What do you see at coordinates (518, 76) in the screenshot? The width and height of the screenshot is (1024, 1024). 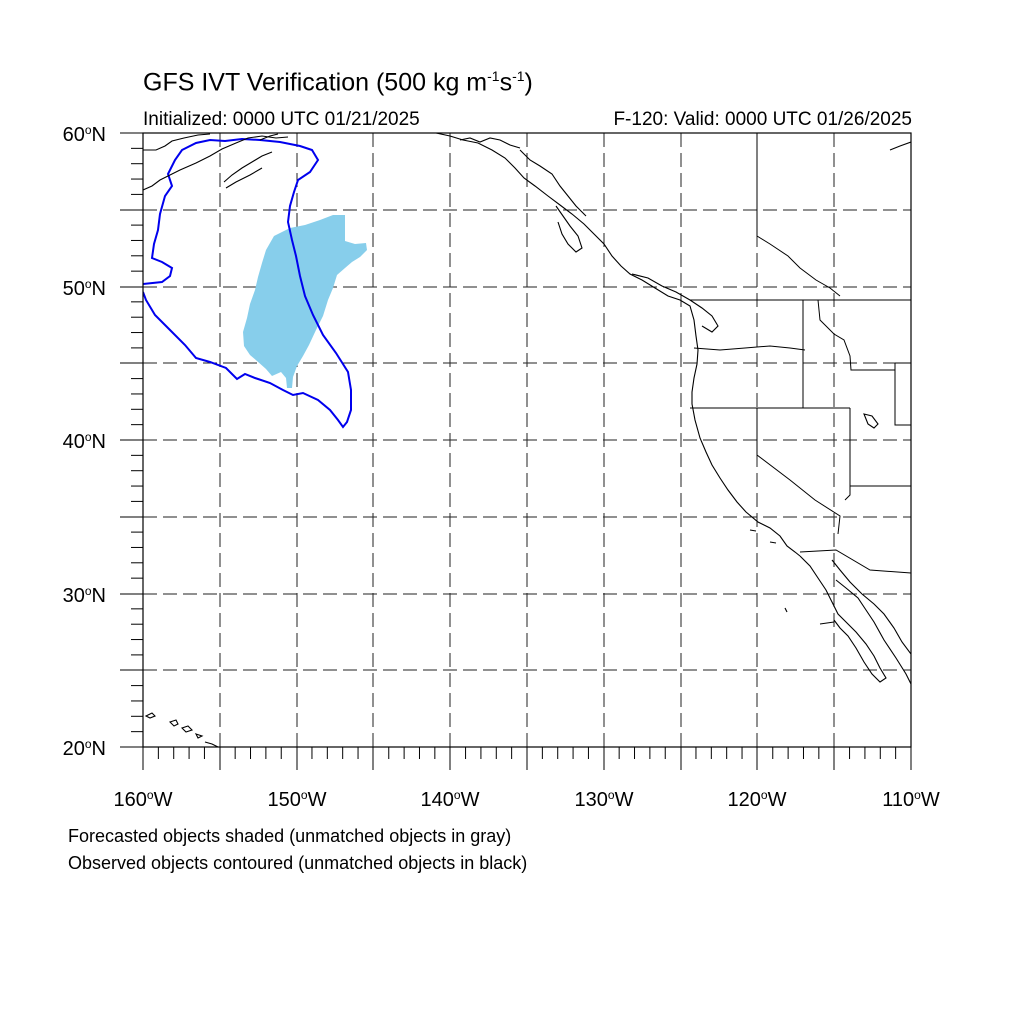 I see `title-exponent-2: -1` at bounding box center [518, 76].